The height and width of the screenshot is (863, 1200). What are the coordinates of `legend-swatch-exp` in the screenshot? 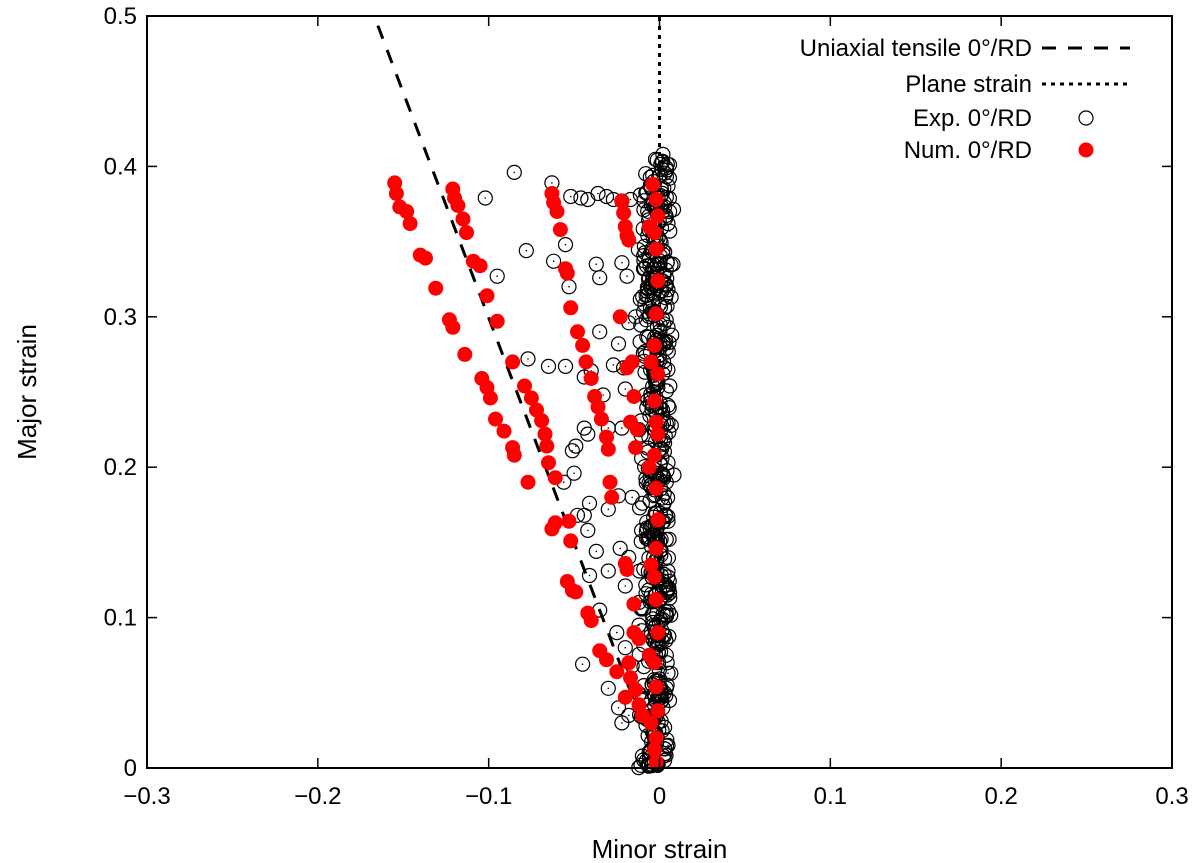 It's located at (1086, 118).